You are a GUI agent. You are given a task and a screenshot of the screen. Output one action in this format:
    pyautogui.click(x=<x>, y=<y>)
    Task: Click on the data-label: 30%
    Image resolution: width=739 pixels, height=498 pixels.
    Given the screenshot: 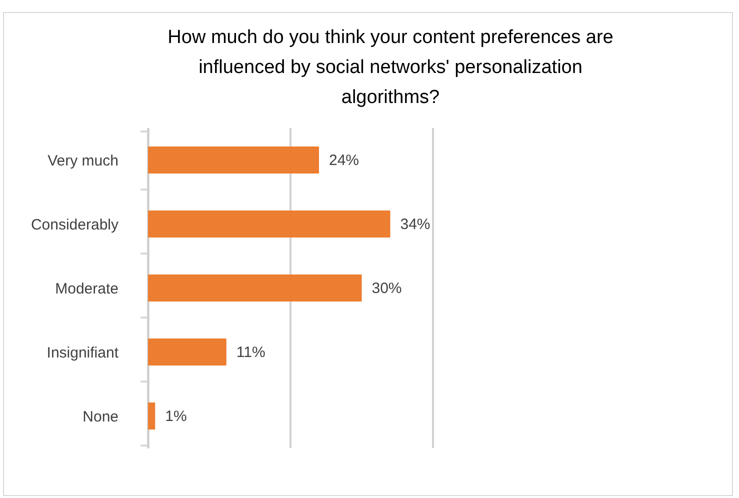 What is the action you would take?
    pyautogui.click(x=387, y=288)
    